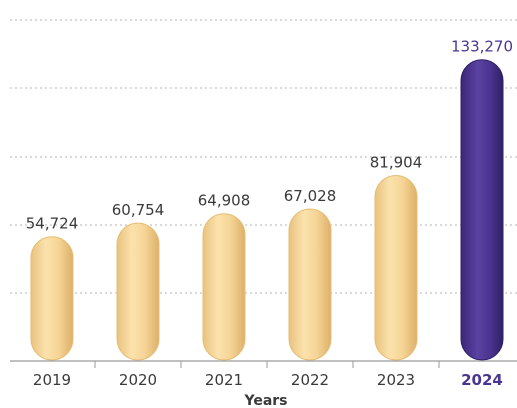 This screenshot has width=517, height=408. I want to click on x-tick-label: 2023, so click(396, 380).